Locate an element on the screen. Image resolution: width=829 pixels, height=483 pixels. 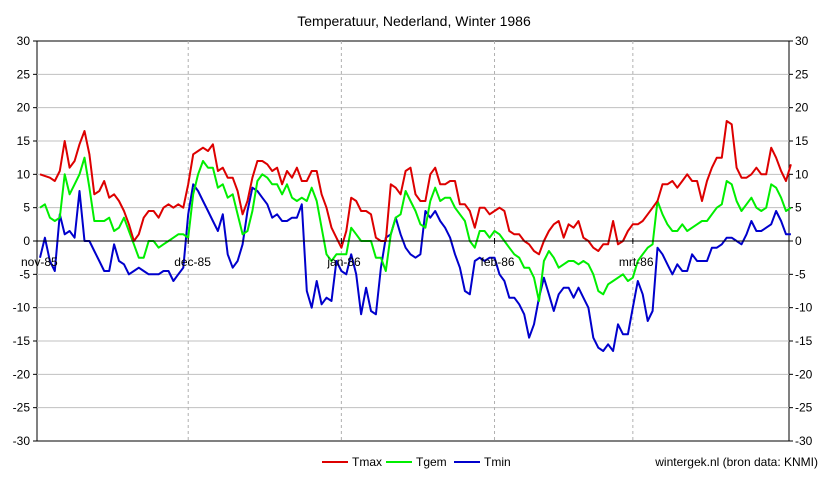
y-tick-label-left: 0 is located at coordinates (26, 241).